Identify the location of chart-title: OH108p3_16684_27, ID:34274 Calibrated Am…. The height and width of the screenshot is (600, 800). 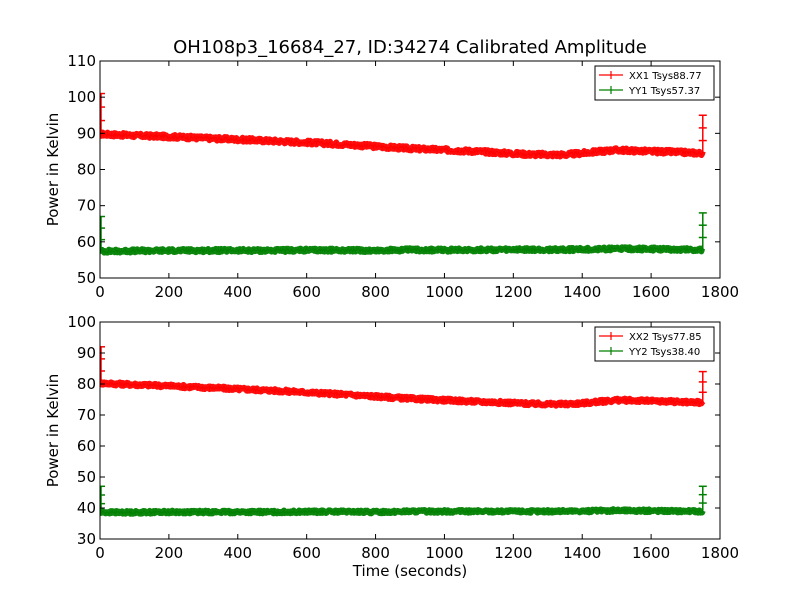
(410, 47).